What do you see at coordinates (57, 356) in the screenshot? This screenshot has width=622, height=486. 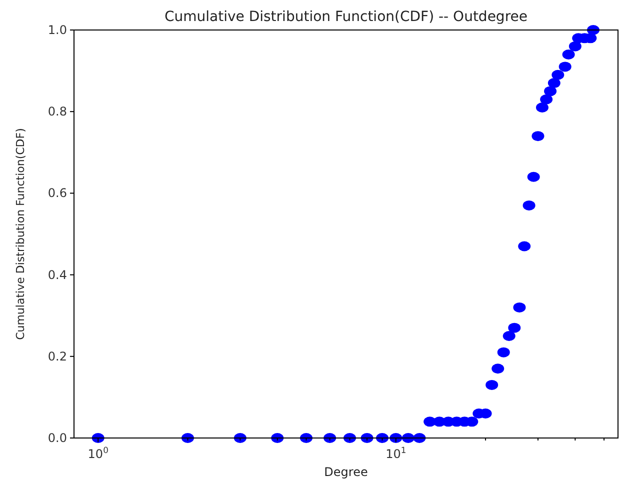 I see `y-tick-label: 0.2` at bounding box center [57, 356].